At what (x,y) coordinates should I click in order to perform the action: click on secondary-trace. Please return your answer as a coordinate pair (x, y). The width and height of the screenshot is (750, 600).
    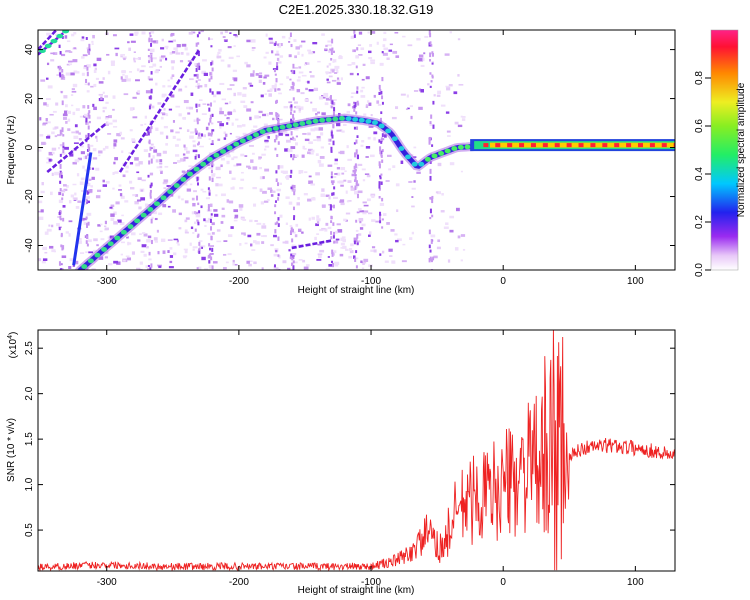
    Looking at the image, I should click on (54, 43).